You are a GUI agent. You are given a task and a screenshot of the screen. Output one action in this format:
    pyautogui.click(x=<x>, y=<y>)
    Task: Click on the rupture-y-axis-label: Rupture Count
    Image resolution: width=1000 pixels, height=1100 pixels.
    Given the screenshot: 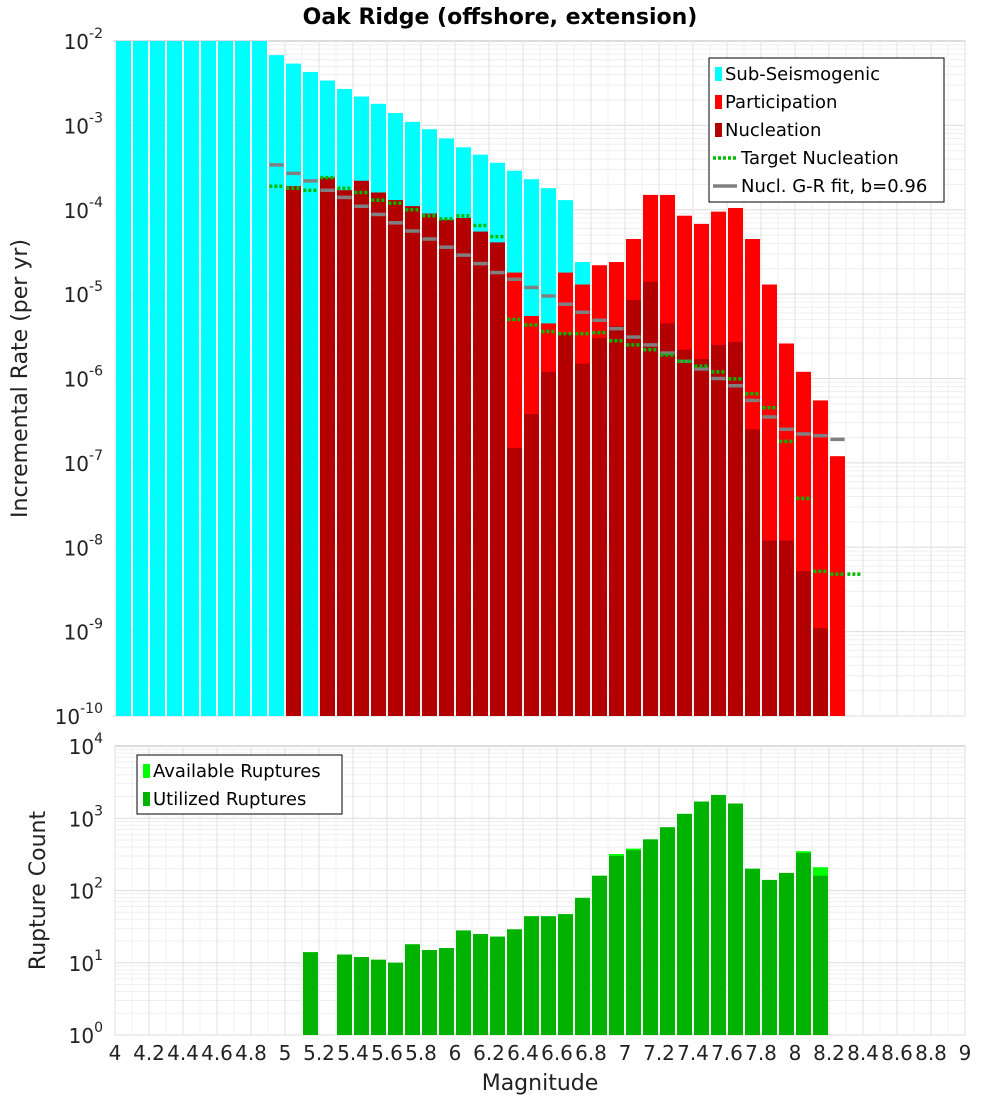 What is the action you would take?
    pyautogui.click(x=38, y=891)
    